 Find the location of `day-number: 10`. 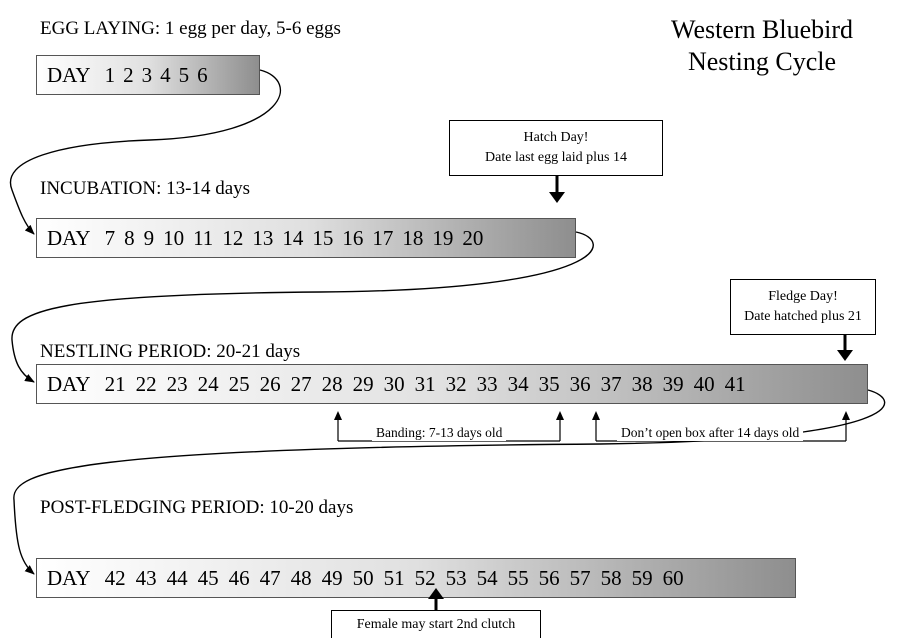

day-number: 10 is located at coordinates (174, 237).